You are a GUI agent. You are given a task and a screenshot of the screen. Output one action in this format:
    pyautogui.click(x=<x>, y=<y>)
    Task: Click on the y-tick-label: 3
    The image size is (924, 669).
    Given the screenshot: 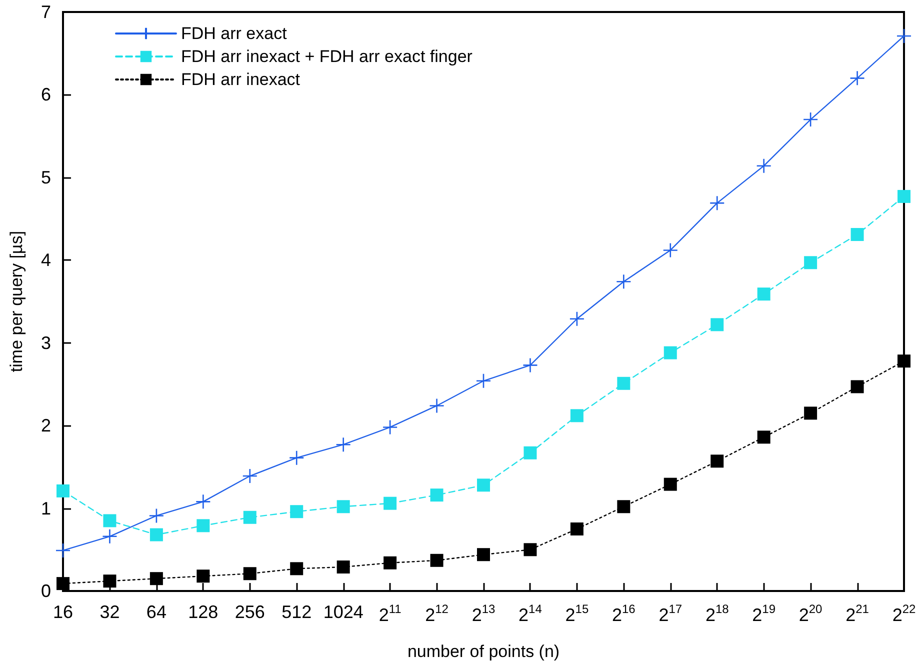 What is the action you would take?
    pyautogui.click(x=45, y=342)
    